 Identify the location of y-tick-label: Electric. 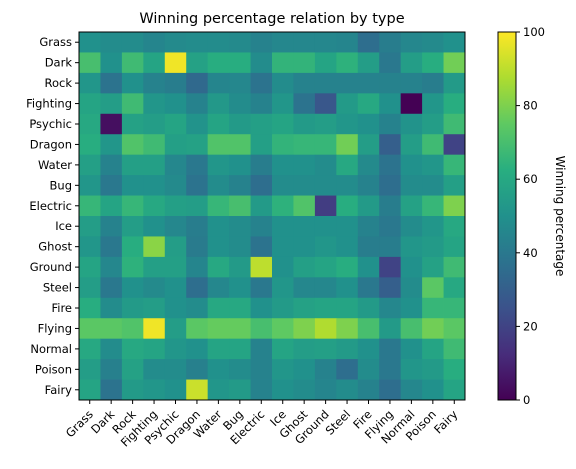
(50, 206).